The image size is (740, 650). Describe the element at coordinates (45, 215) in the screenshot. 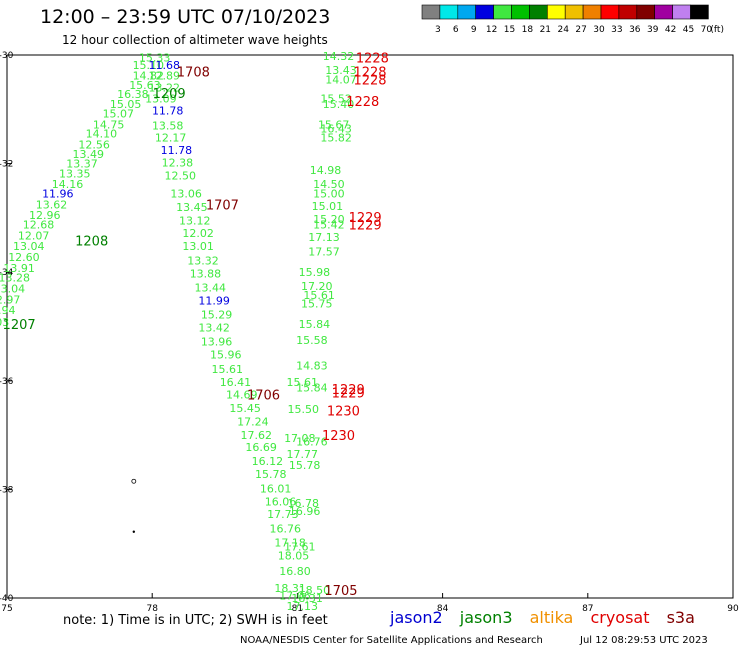

I see `swh-value: 12.96` at that location.